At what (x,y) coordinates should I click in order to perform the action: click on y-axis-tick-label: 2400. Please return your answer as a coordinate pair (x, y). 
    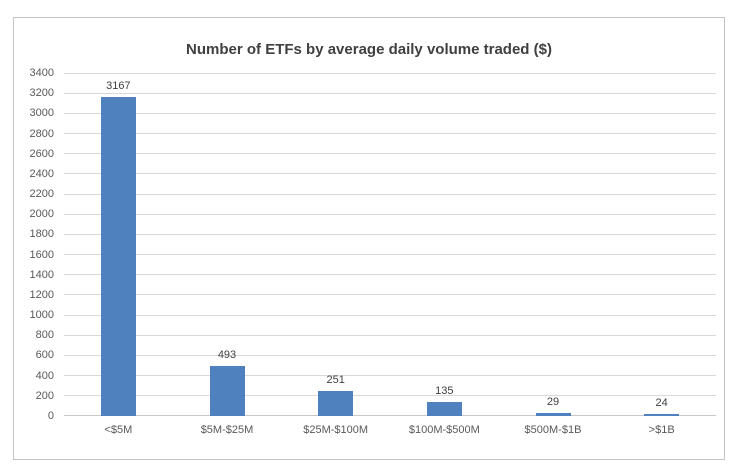
    Looking at the image, I should click on (41, 173).